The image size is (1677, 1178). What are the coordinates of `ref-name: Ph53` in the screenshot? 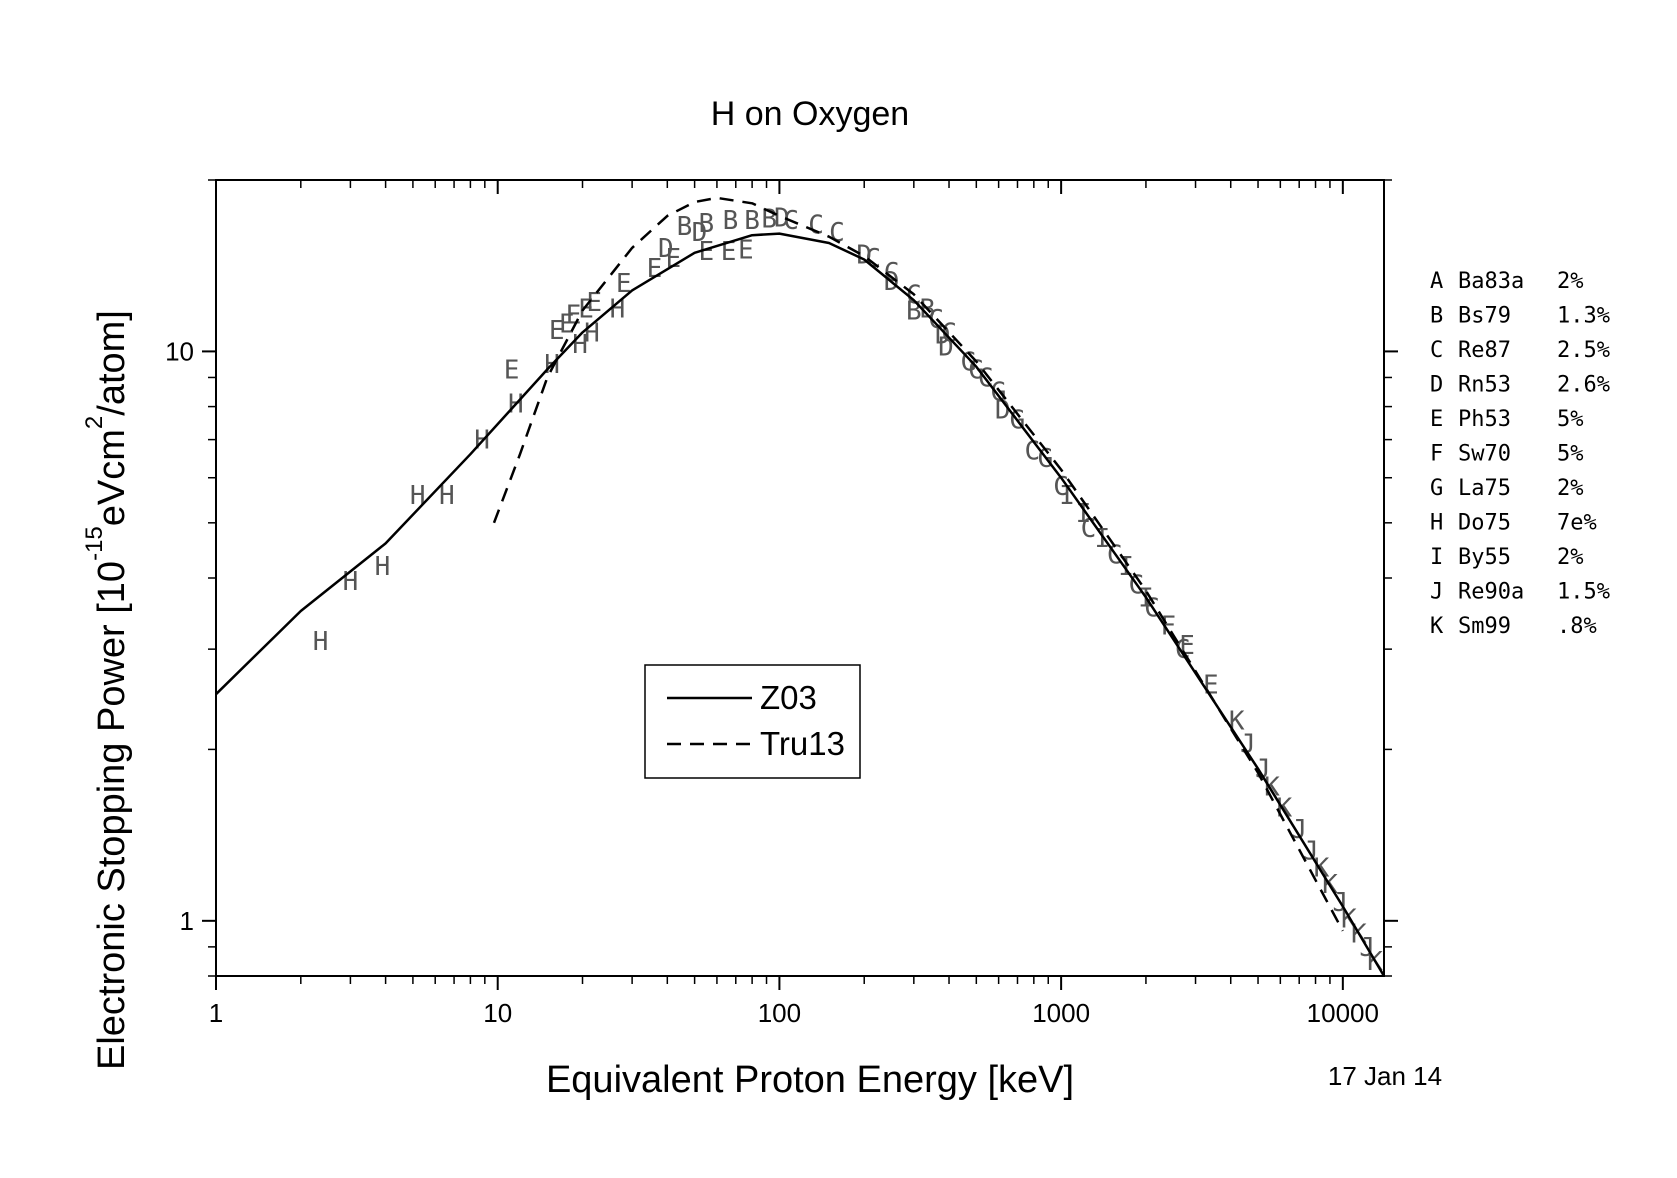 It's located at (1484, 419).